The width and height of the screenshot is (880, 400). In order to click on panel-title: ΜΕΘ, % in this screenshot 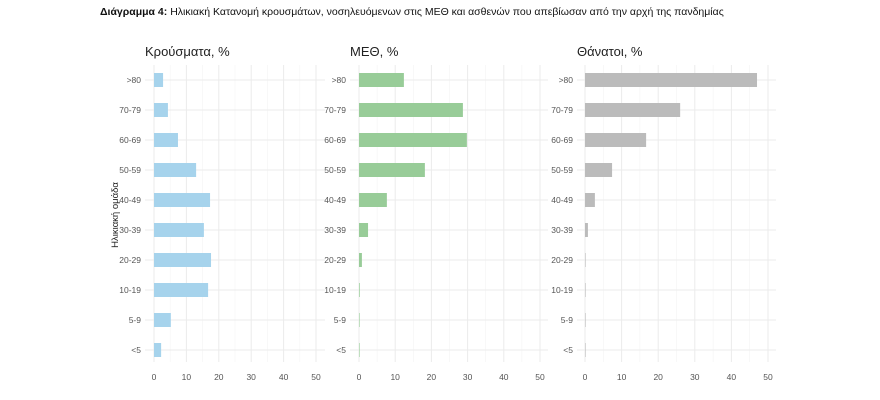, I will do `click(374, 51)`.